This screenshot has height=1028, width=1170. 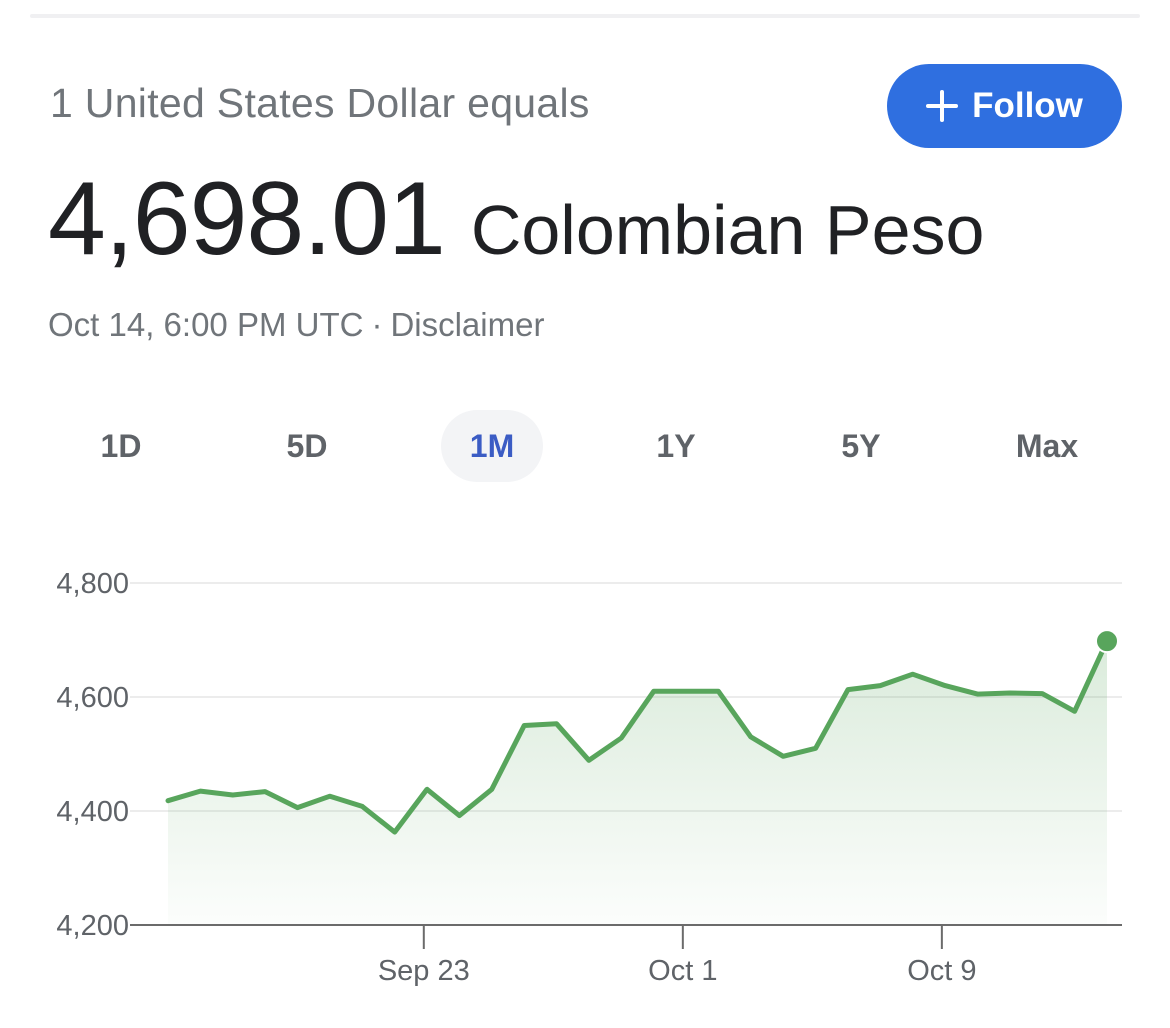 I want to click on tab-5d: 5D, so click(x=307, y=446).